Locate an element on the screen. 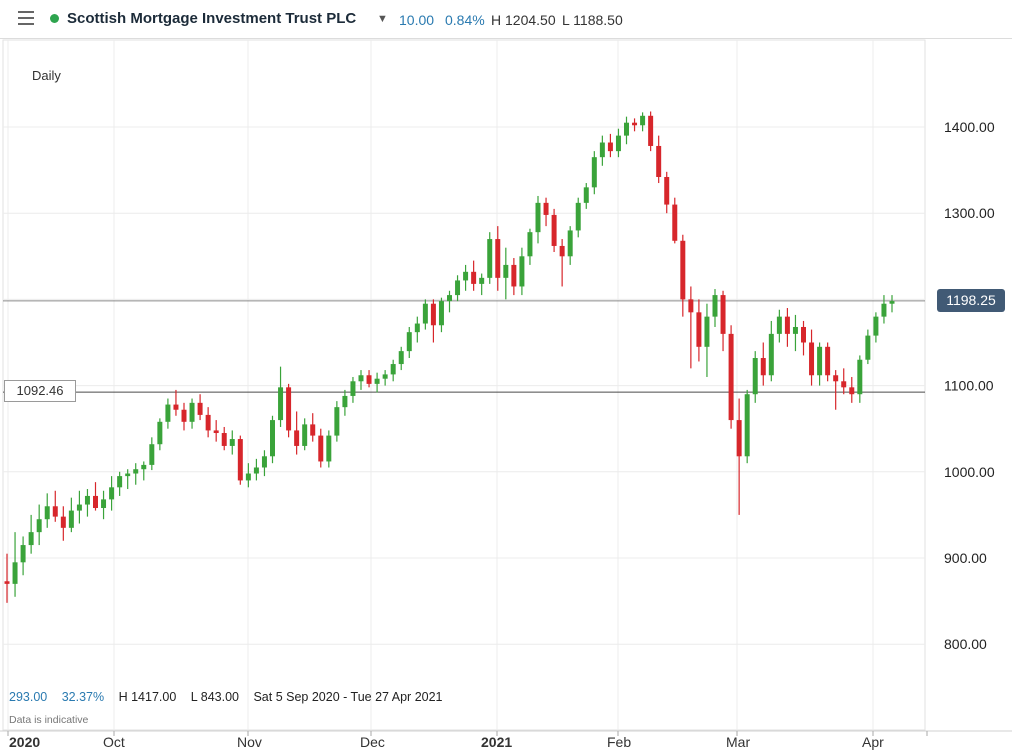 The image size is (1012, 756). indicative-note: Data is indicative is located at coordinates (49, 720).